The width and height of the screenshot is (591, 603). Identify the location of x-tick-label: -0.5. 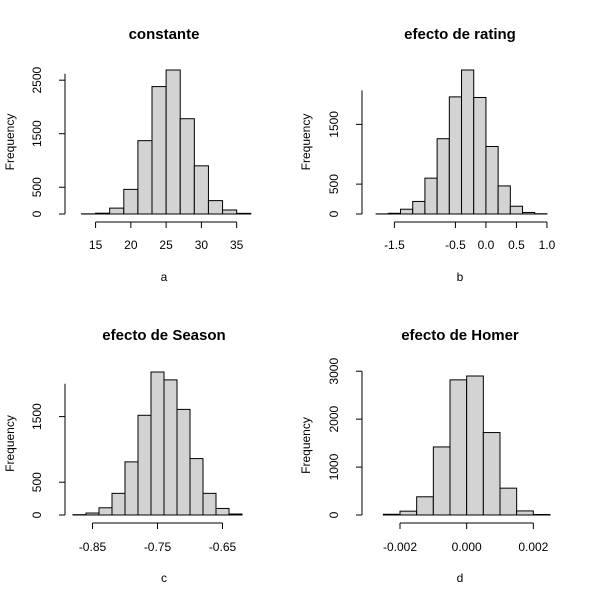
(455, 245).